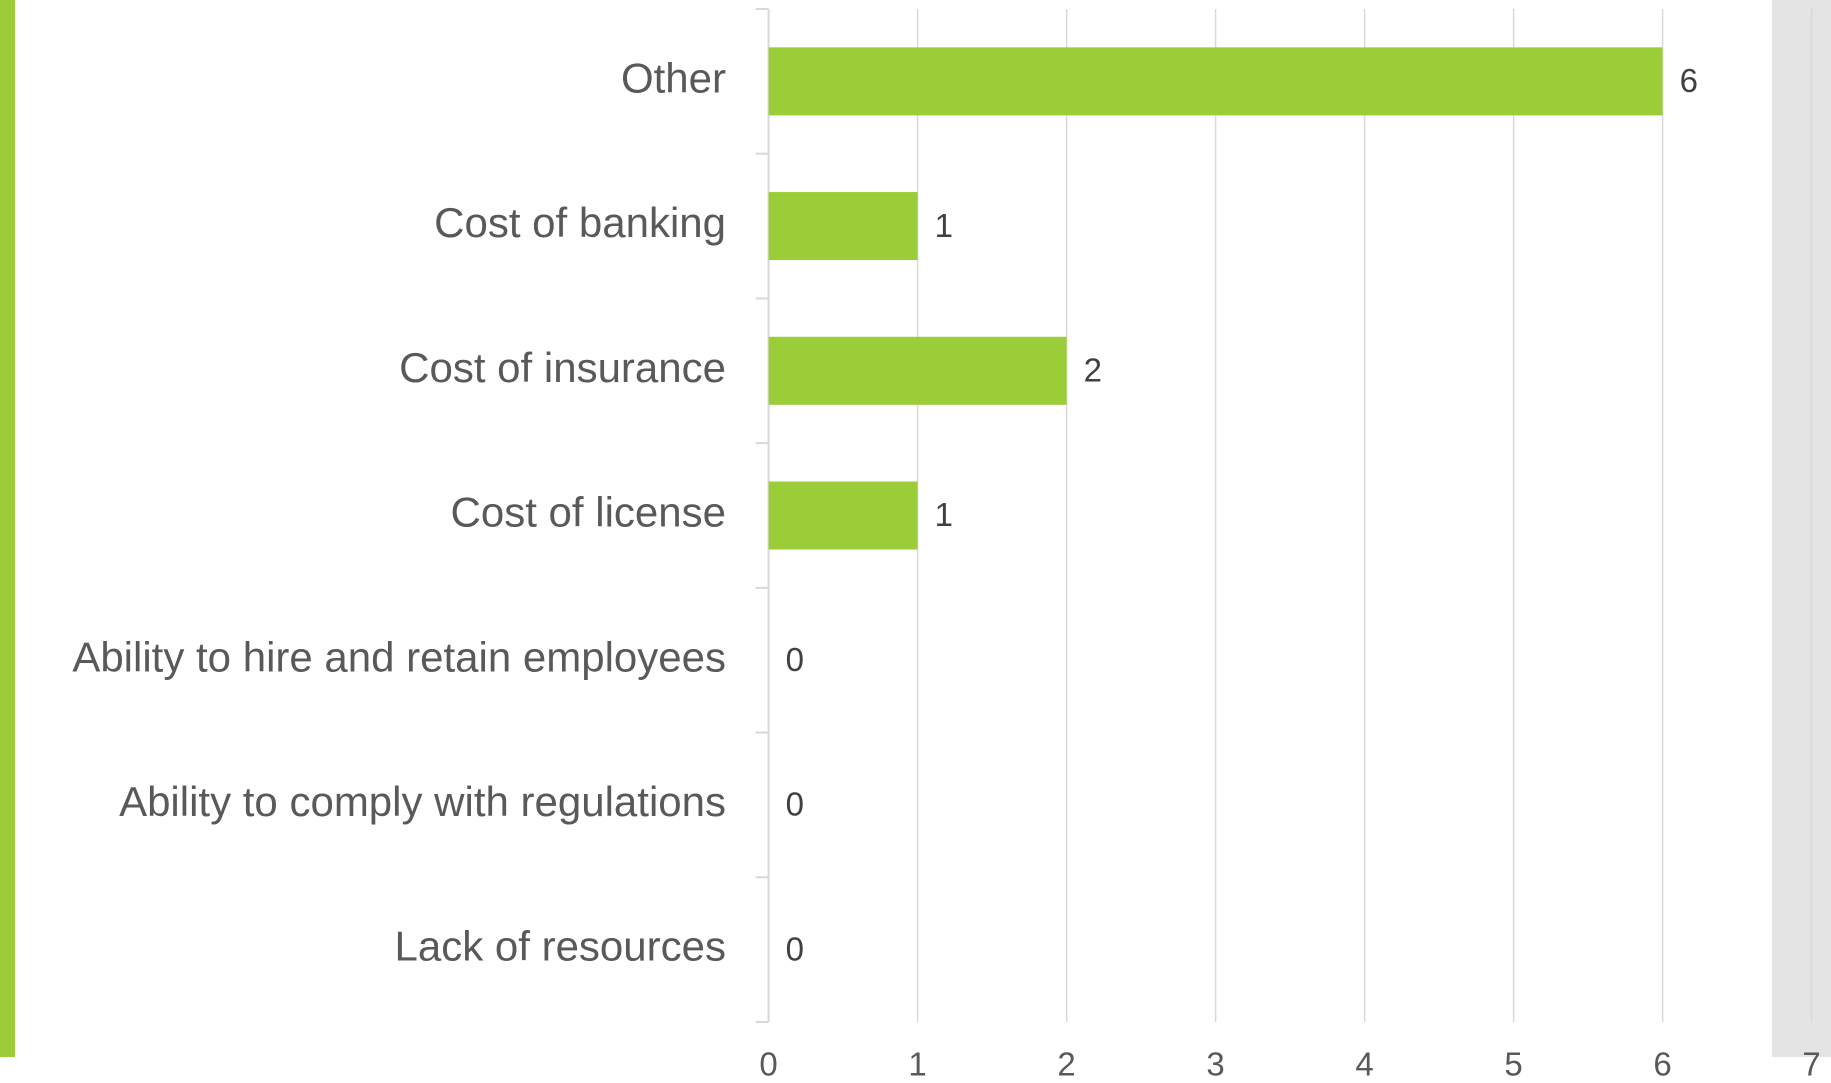 The width and height of the screenshot is (1831, 1083). I want to click on side-panel, so click(1801, 528).